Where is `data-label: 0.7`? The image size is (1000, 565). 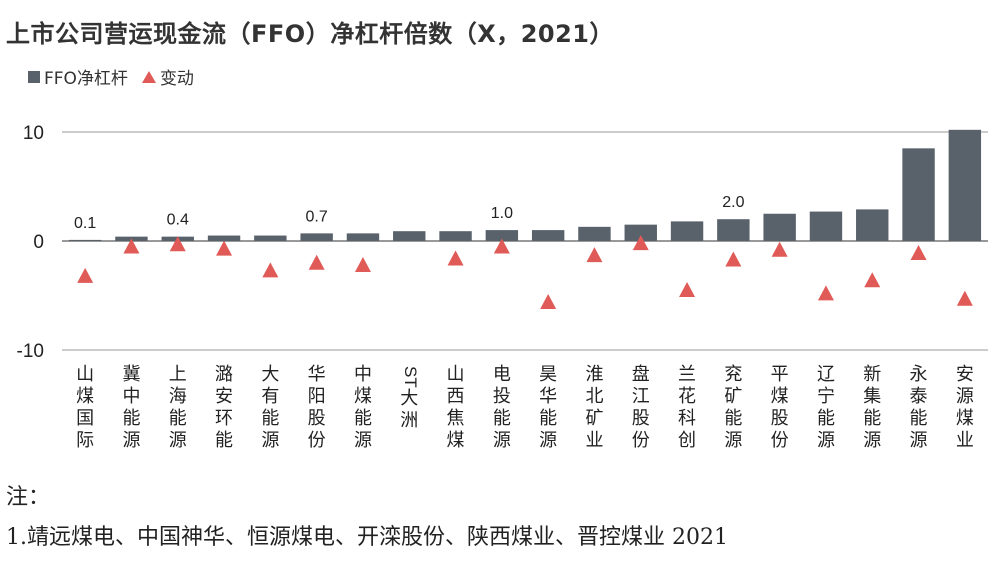 data-label: 0.7 is located at coordinates (317, 216).